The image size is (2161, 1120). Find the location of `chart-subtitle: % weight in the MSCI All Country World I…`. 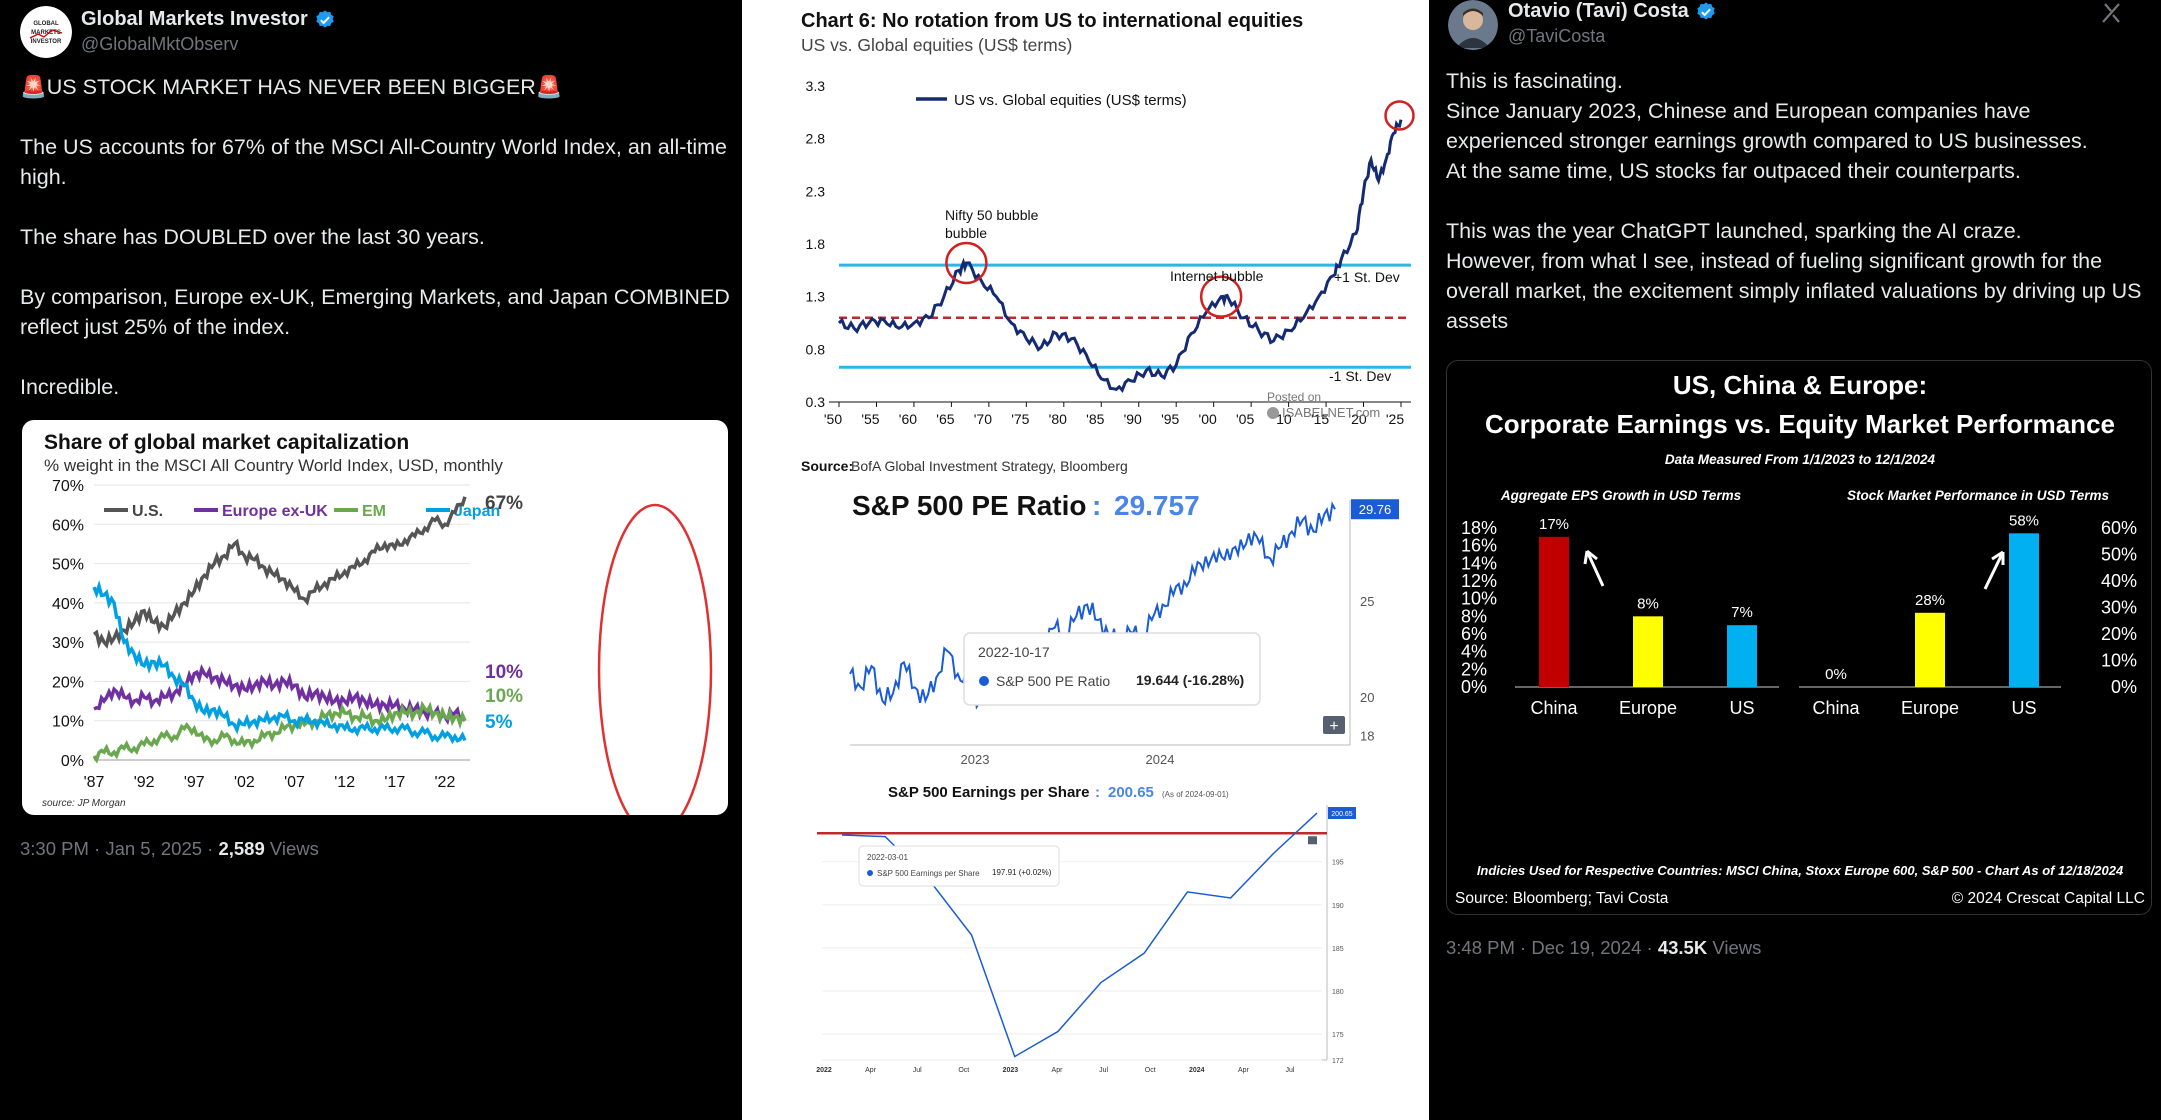

chart-subtitle: % weight in the MSCI All Country World I… is located at coordinates (273, 465).